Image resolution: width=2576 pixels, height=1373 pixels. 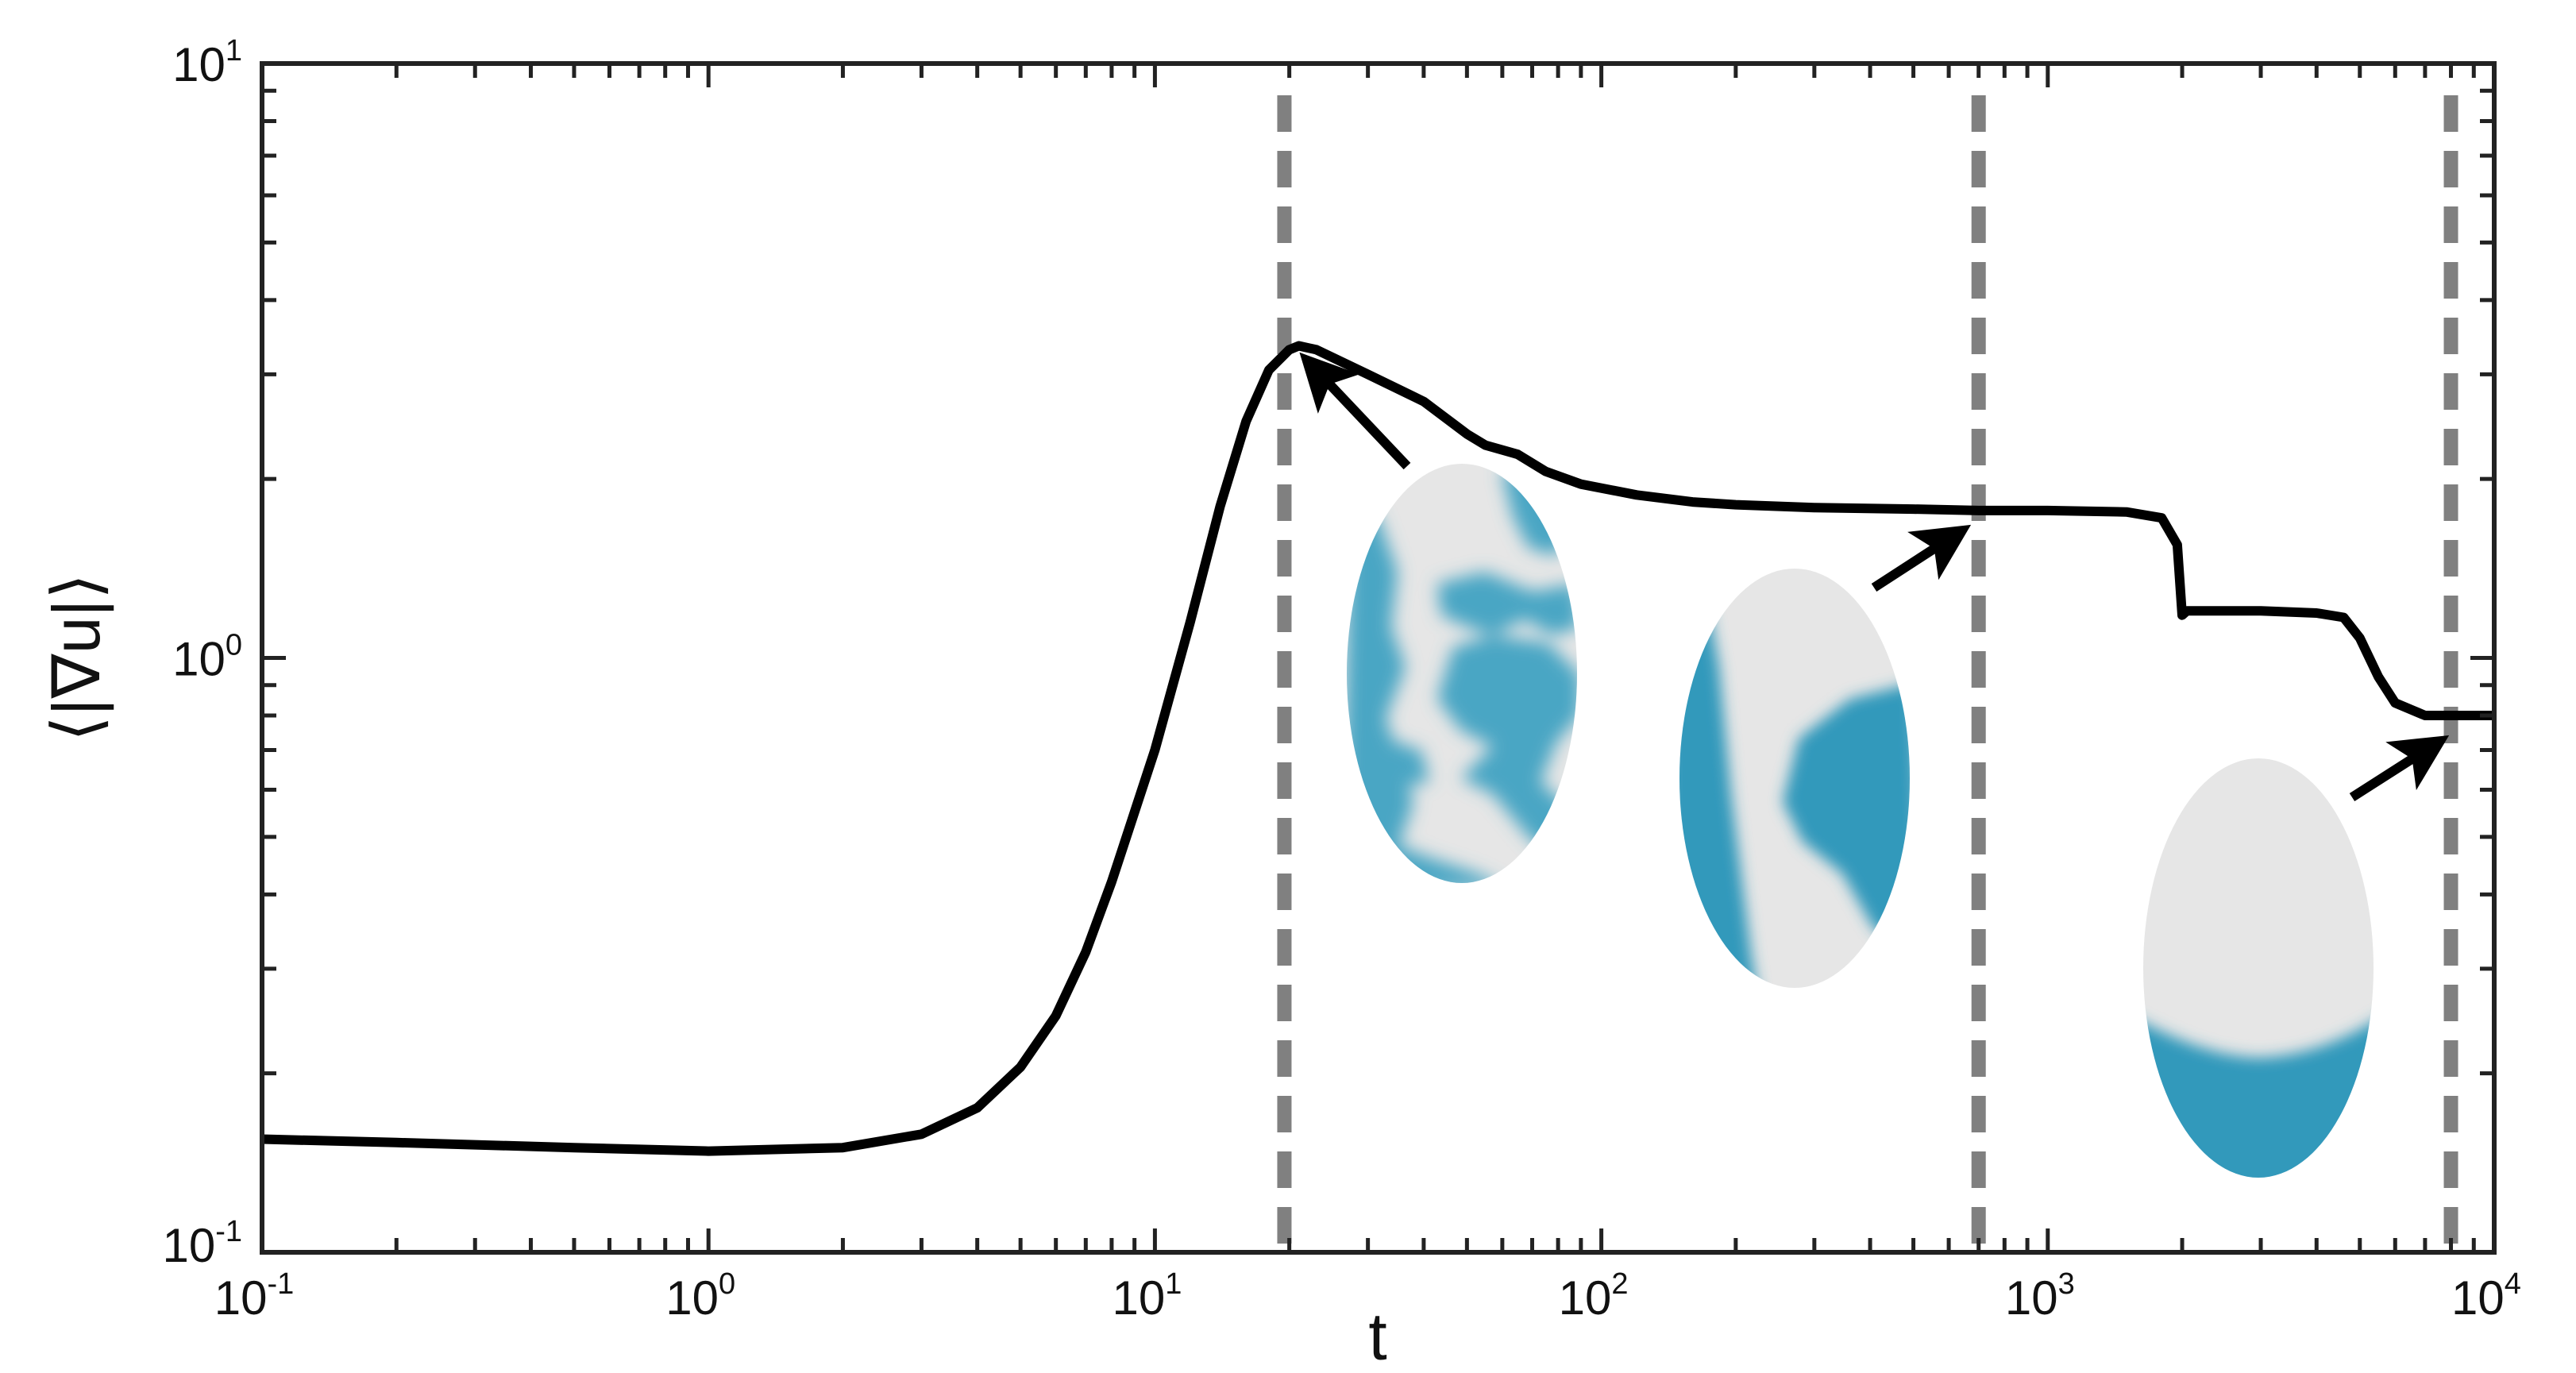 I want to click on x-tick-label: 10⁻¹, so click(x=254, y=1296).